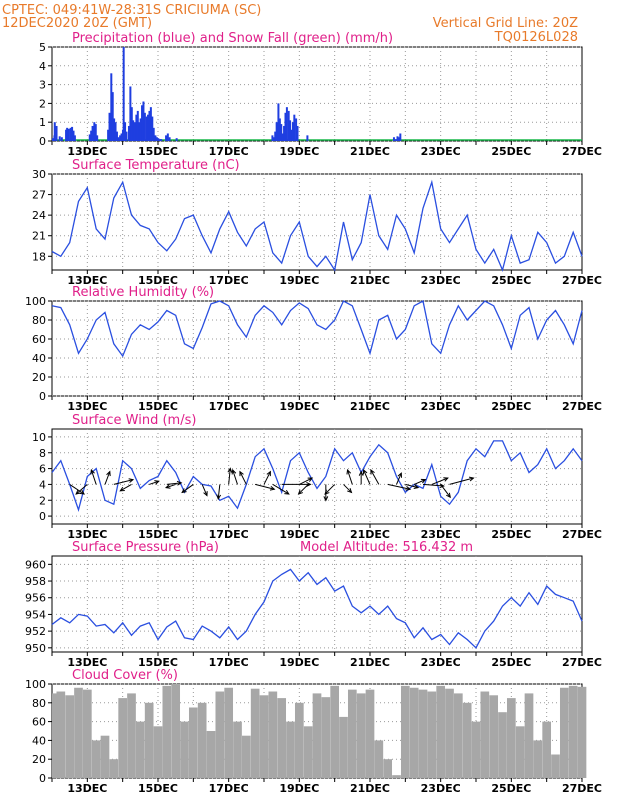  What do you see at coordinates (582, 662) in the screenshot?
I see `pressure-x-tick-label: 27DEC` at bounding box center [582, 662].